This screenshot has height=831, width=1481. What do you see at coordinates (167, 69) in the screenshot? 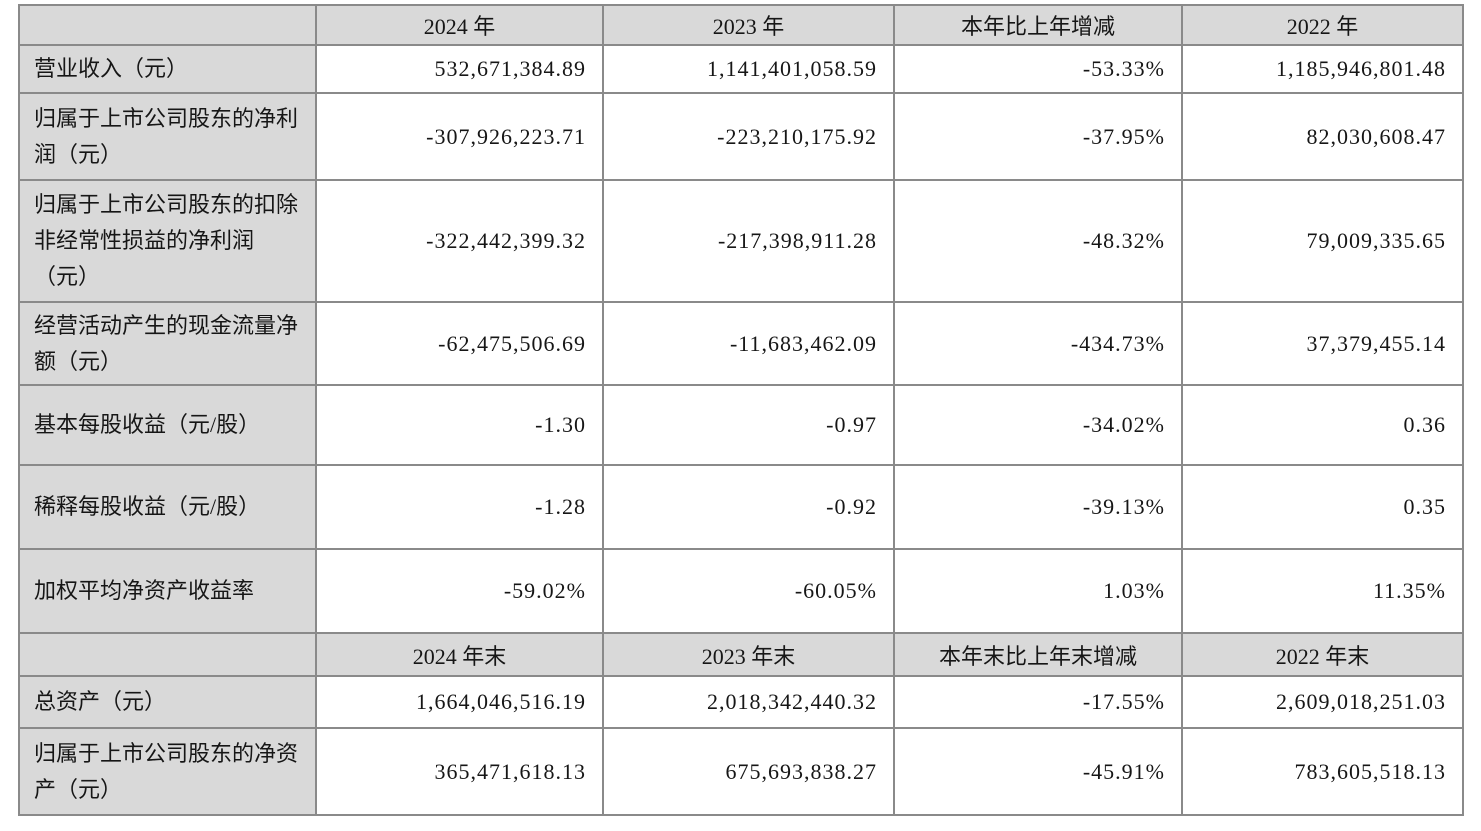
I see `row-label: 营业收入（元）` at bounding box center [167, 69].